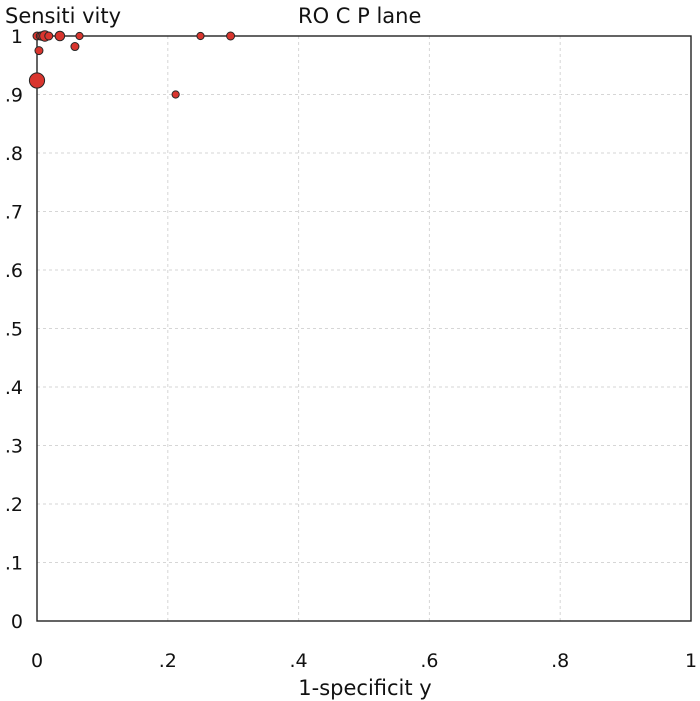  What do you see at coordinates (14, 271) in the screenshot?
I see `y-tick-label: .6` at bounding box center [14, 271].